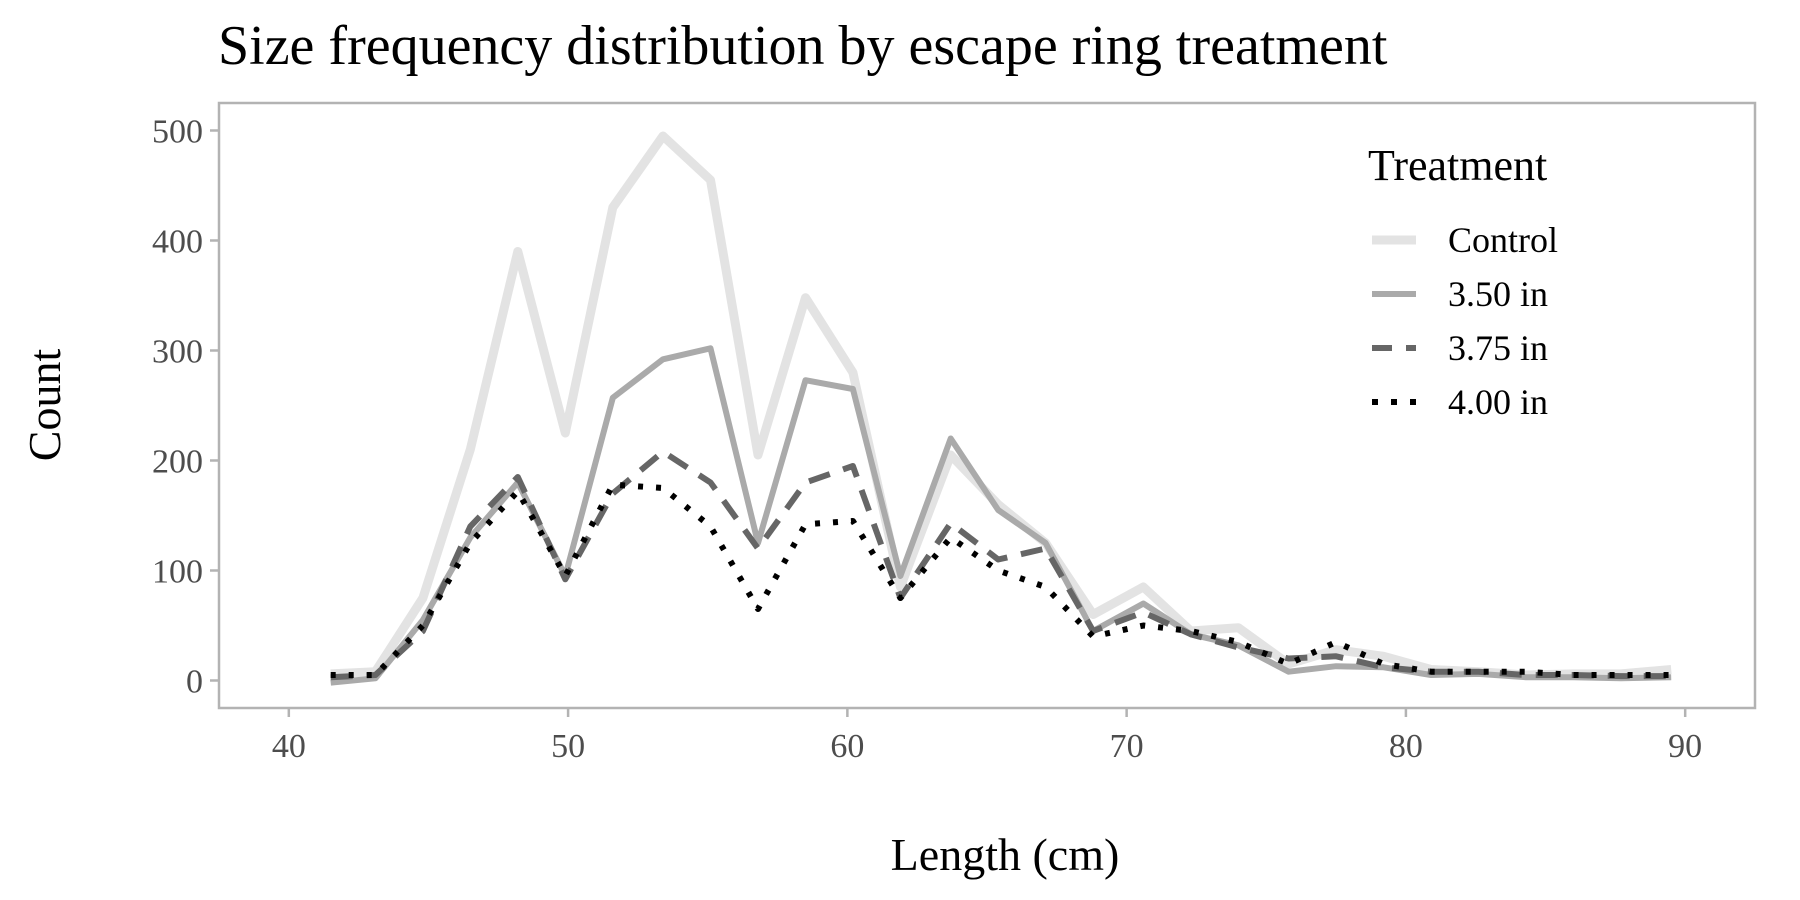 The height and width of the screenshot is (900, 1800). I want to click on y-axis: 0 100 200 300 400 500, so click(185, 407).